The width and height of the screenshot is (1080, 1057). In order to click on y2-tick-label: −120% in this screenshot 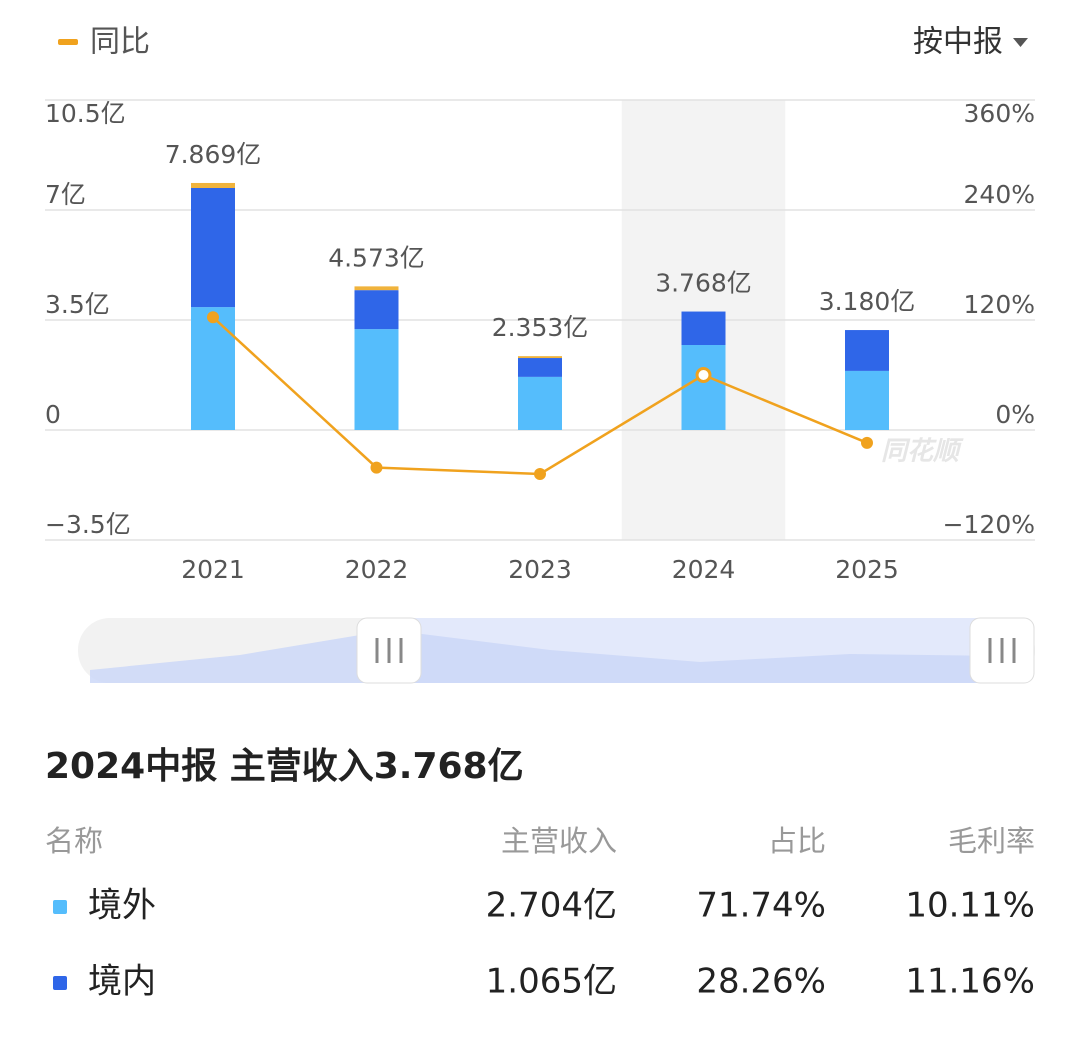, I will do `click(989, 524)`.